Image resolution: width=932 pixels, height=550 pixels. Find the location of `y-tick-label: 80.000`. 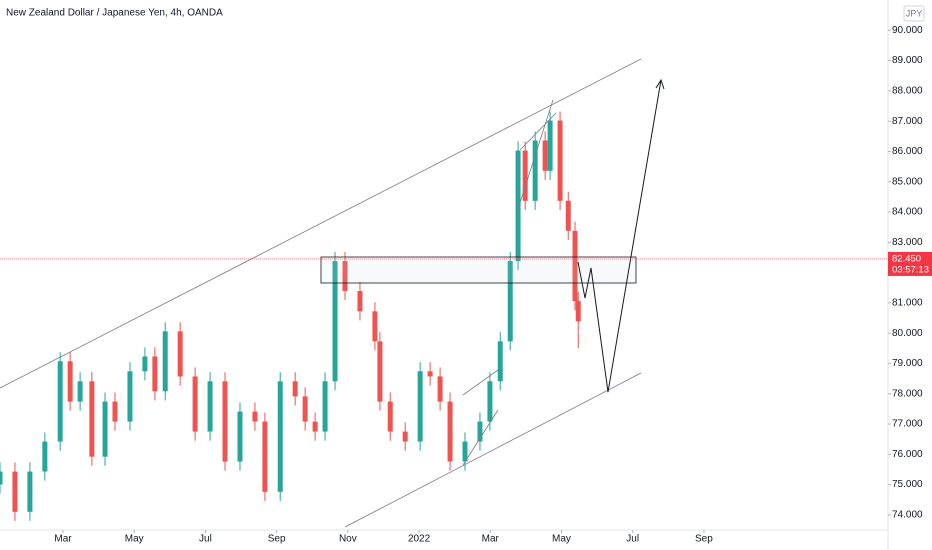

y-tick-label: 80.000 is located at coordinates (907, 333).